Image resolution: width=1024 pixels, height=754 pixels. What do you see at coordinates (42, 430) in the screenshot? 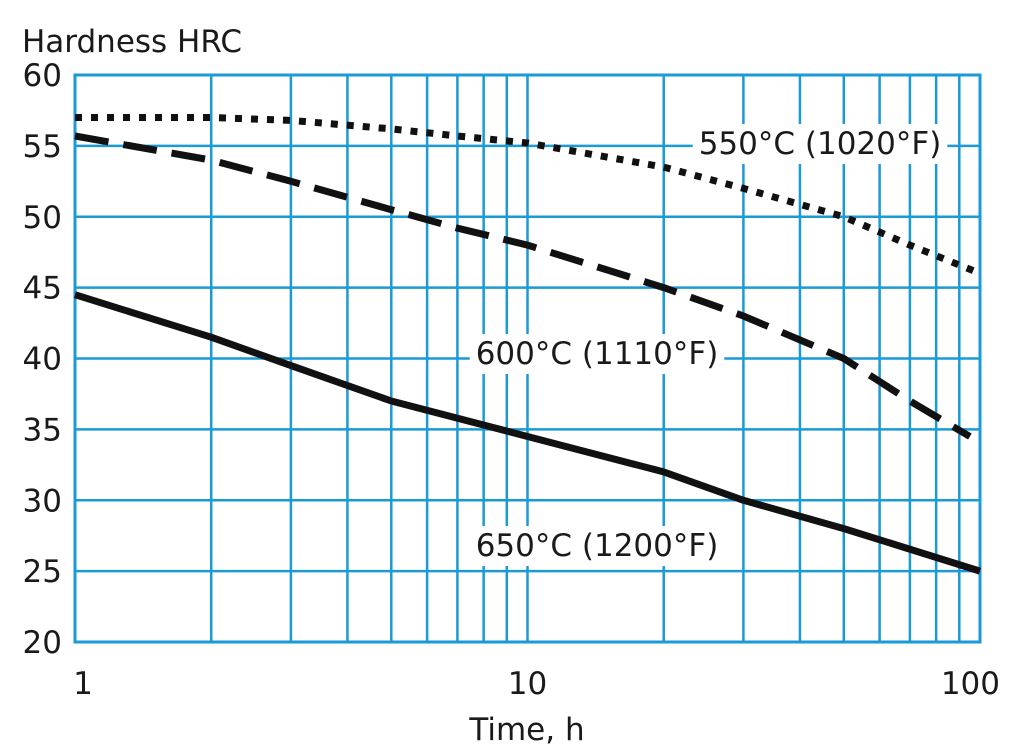
I see `y-tick-label: 35` at bounding box center [42, 430].